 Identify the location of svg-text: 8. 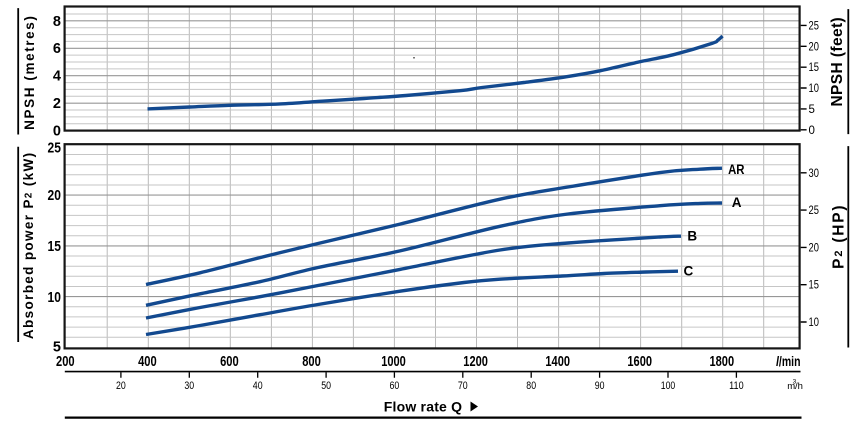
(57, 22).